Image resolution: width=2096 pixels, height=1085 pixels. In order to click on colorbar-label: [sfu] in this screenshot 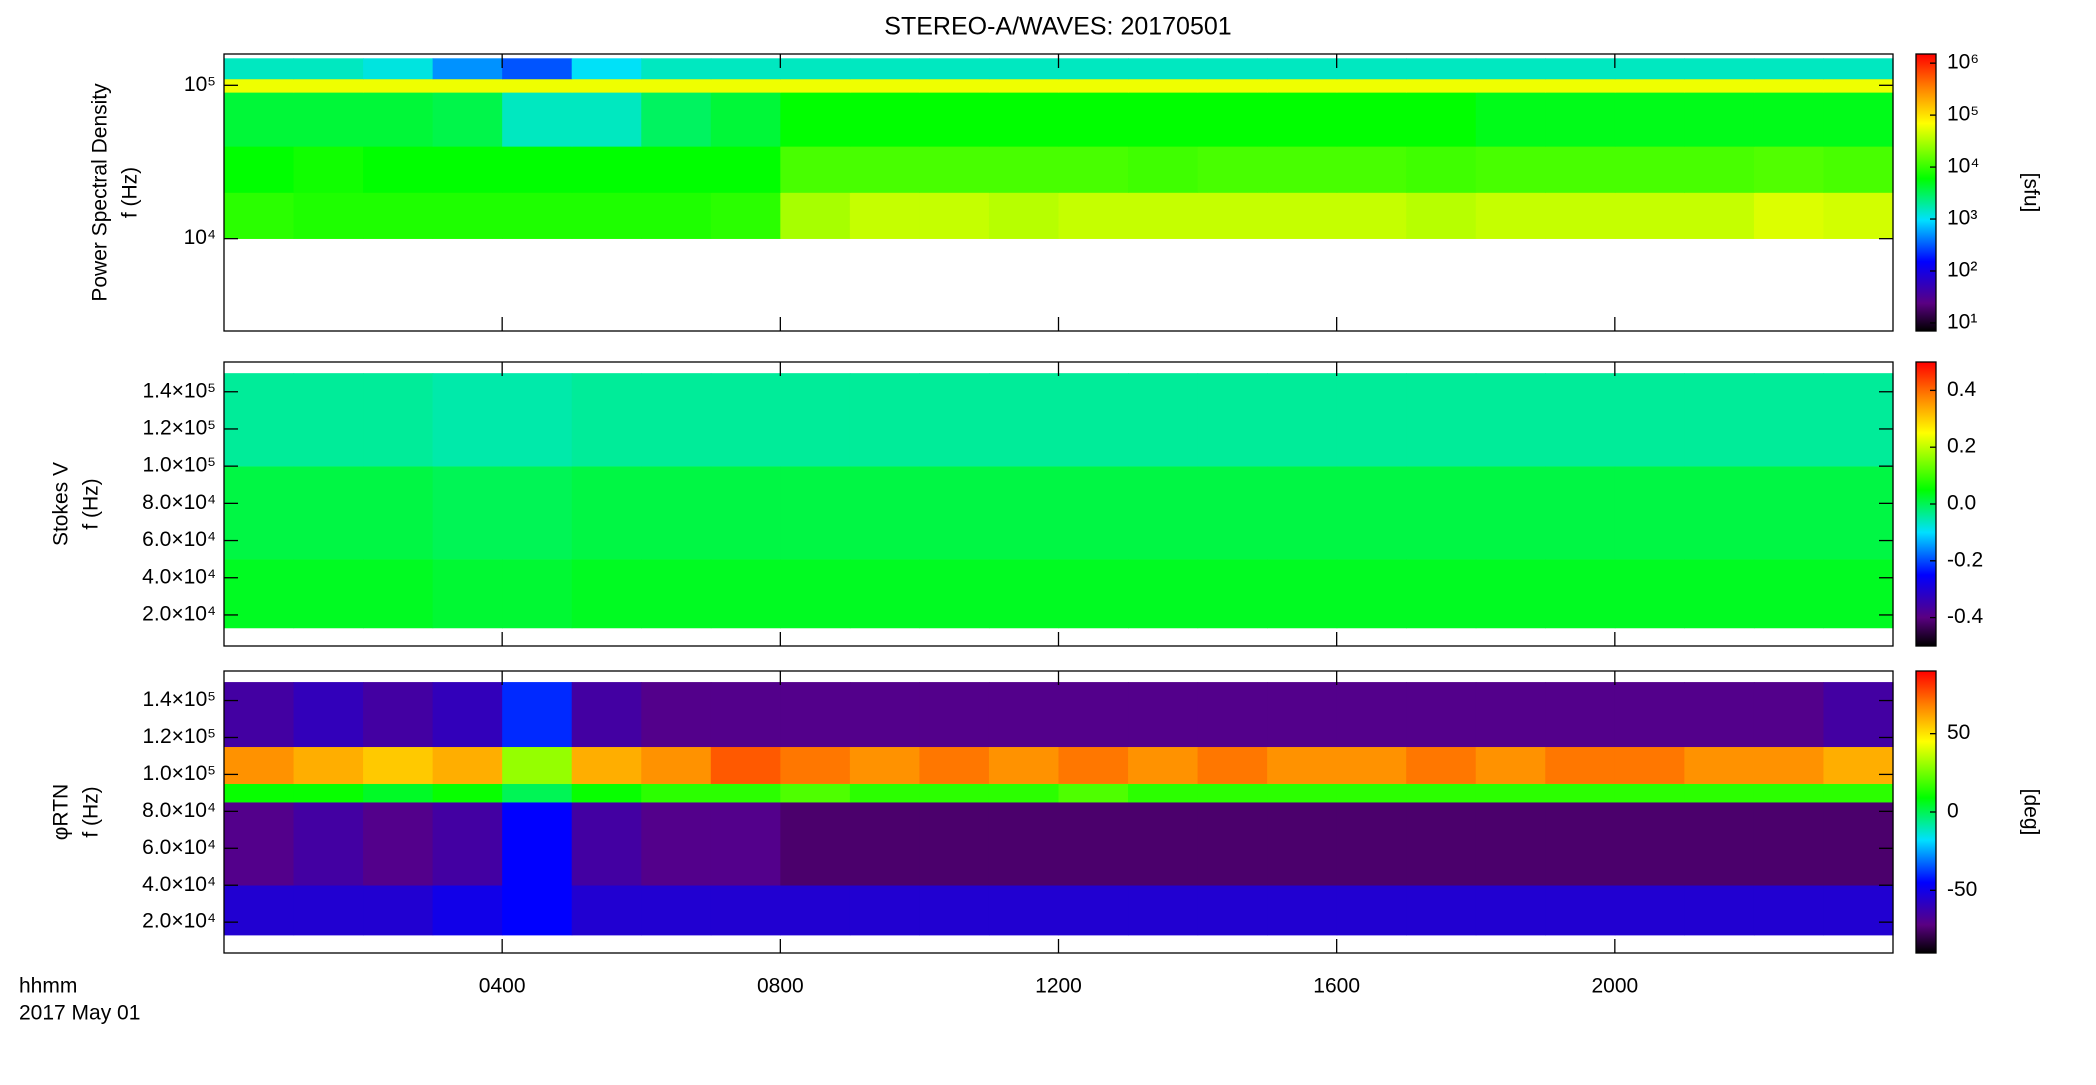, I will do `click(2030, 193)`.